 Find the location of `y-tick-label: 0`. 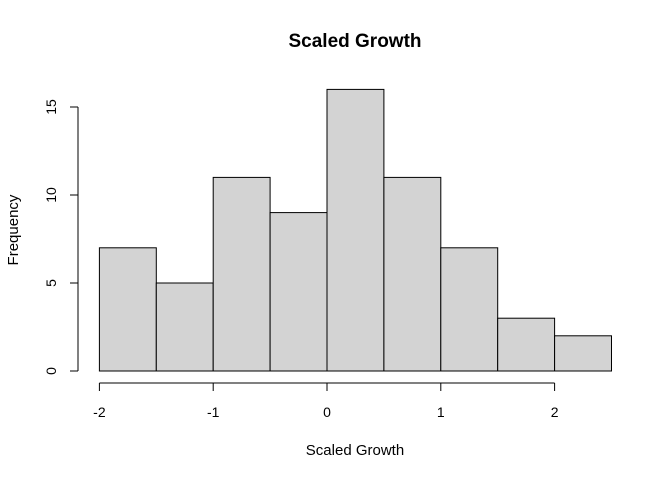

y-tick-label: 0 is located at coordinates (51, 371).